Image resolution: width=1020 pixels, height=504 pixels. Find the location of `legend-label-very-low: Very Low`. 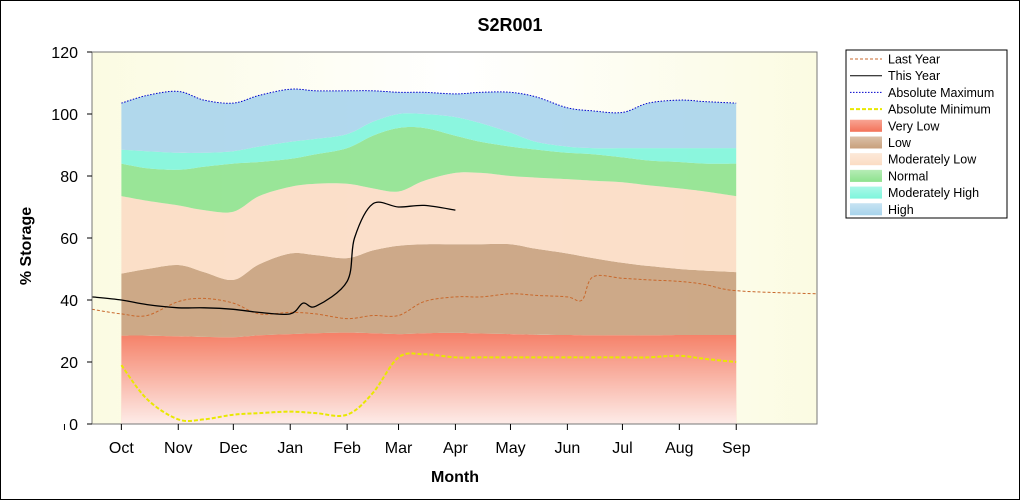

legend-label-very-low: Very Low is located at coordinates (914, 126).